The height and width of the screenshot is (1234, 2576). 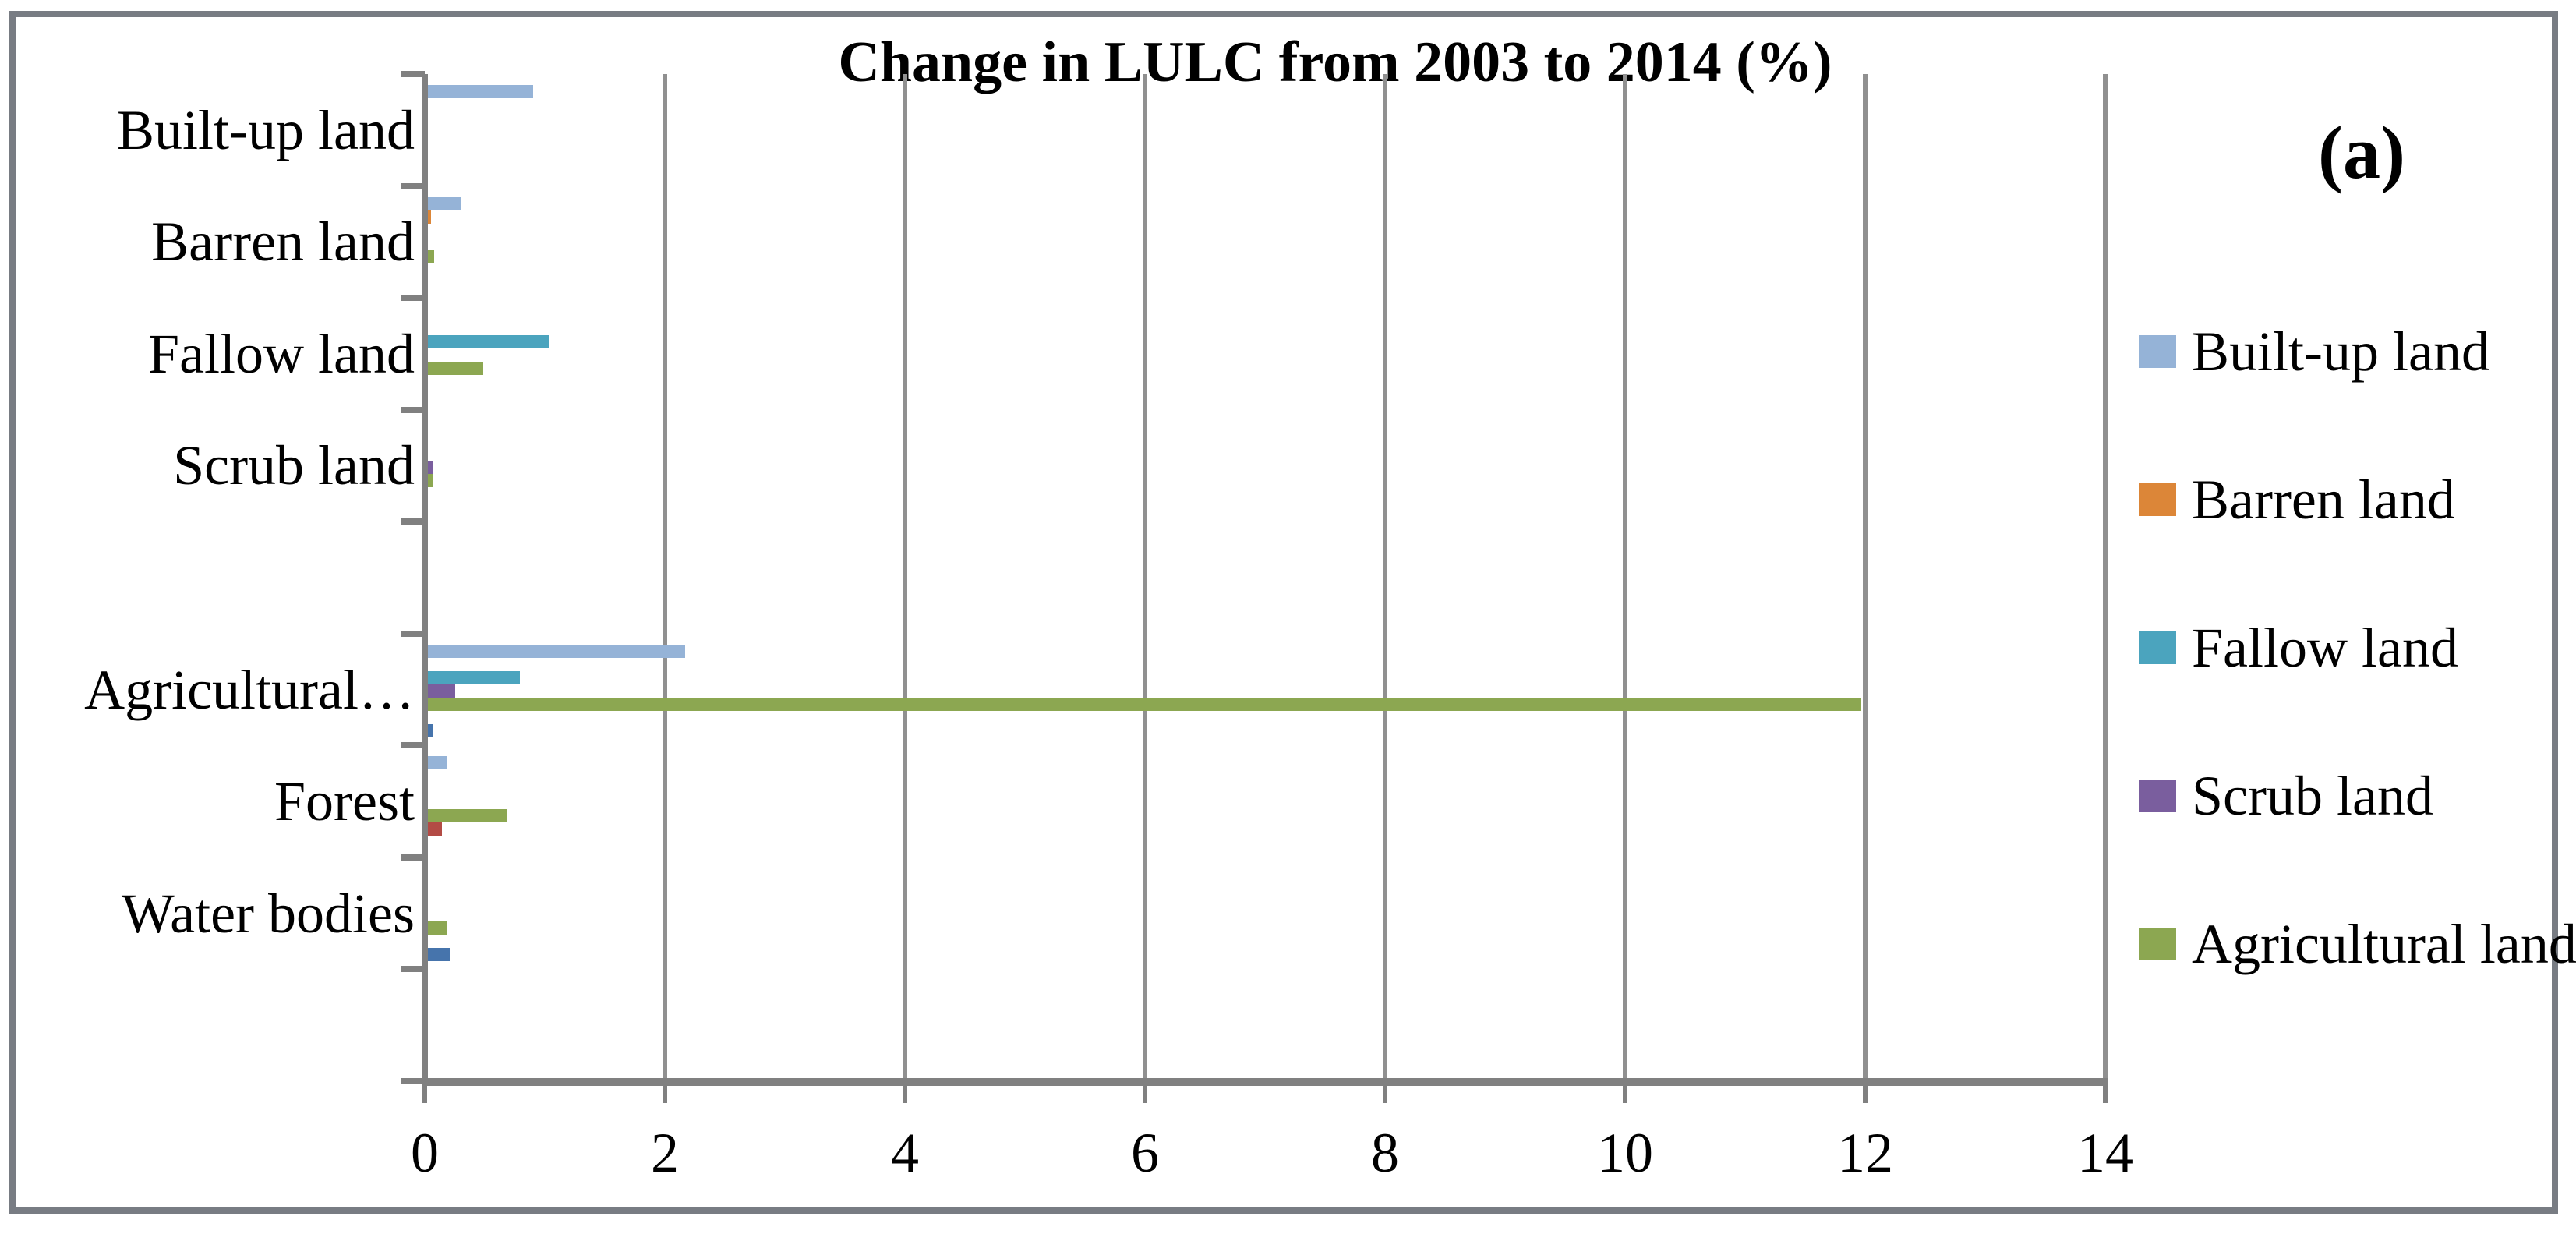 What do you see at coordinates (283, 242) in the screenshot?
I see `category-label-2: Barren land` at bounding box center [283, 242].